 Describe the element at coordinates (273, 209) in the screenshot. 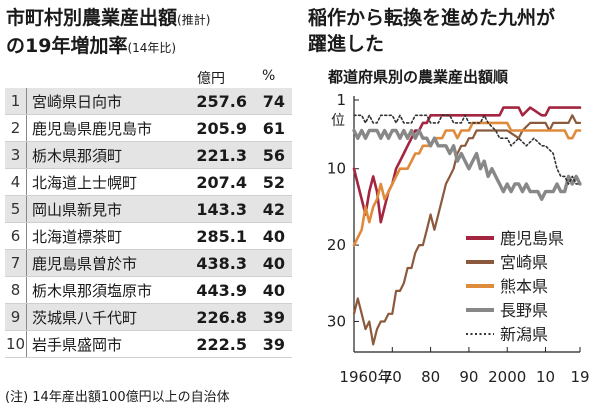

I see `row-increase-rate: 42` at that location.